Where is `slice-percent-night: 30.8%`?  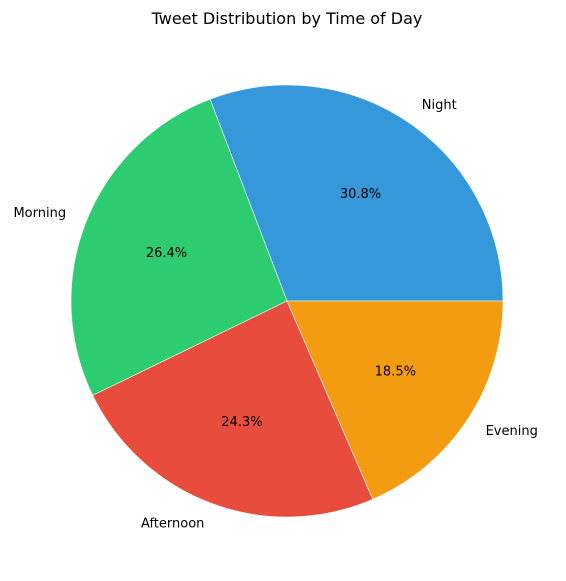
slice-percent-night: 30.8% is located at coordinates (360, 194).